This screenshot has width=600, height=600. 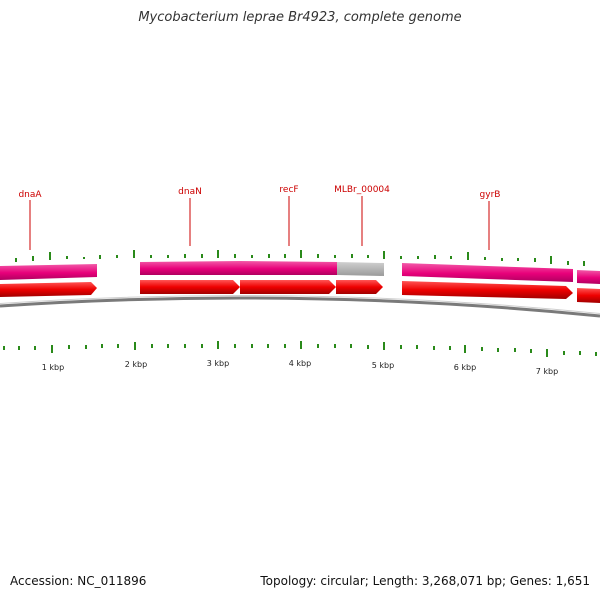 I want to click on kbp-label: 5 kbp, so click(x=383, y=365).